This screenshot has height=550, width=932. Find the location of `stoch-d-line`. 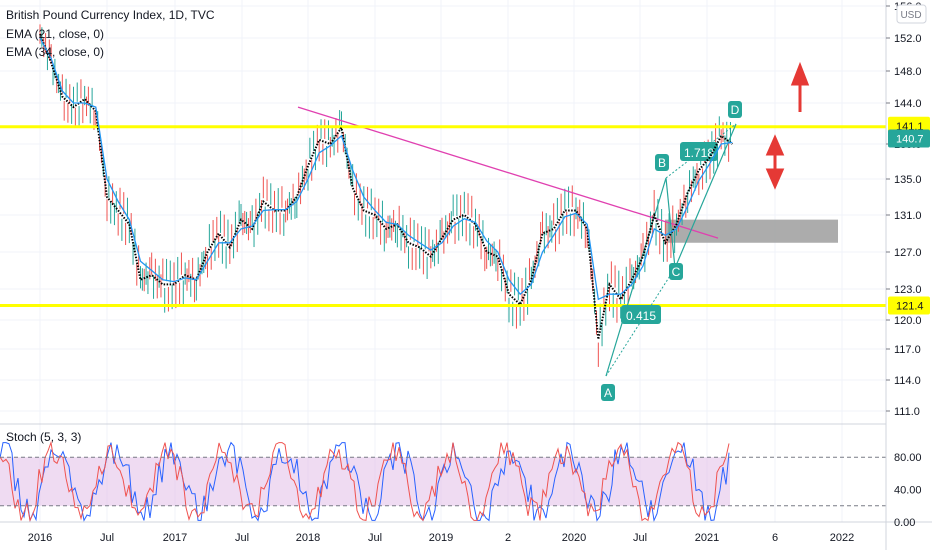

stoch-d-line is located at coordinates (365, 481).